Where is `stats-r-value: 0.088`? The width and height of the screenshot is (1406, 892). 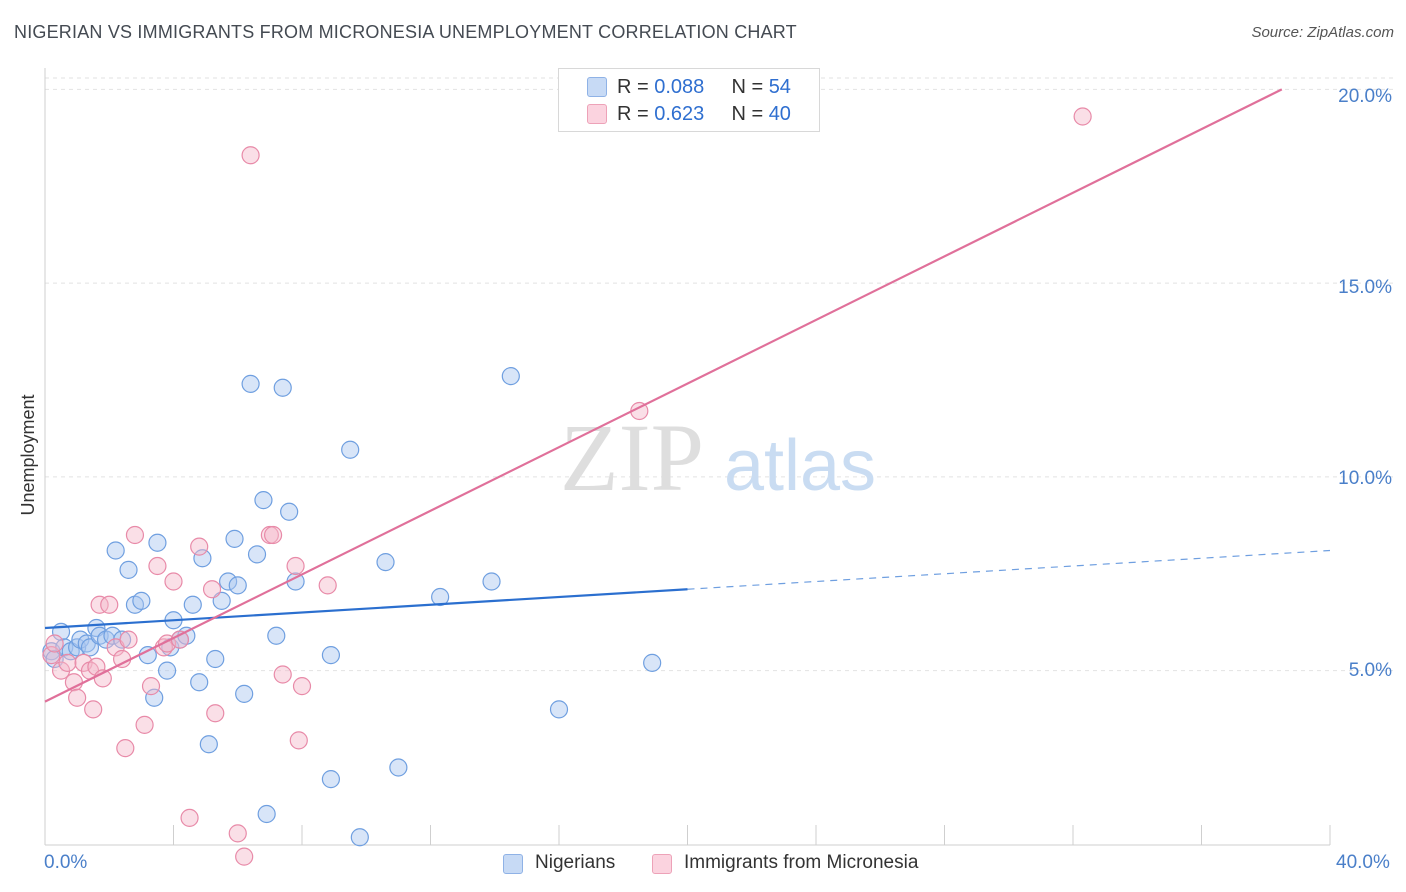 stats-r-value: 0.088 is located at coordinates (679, 87).